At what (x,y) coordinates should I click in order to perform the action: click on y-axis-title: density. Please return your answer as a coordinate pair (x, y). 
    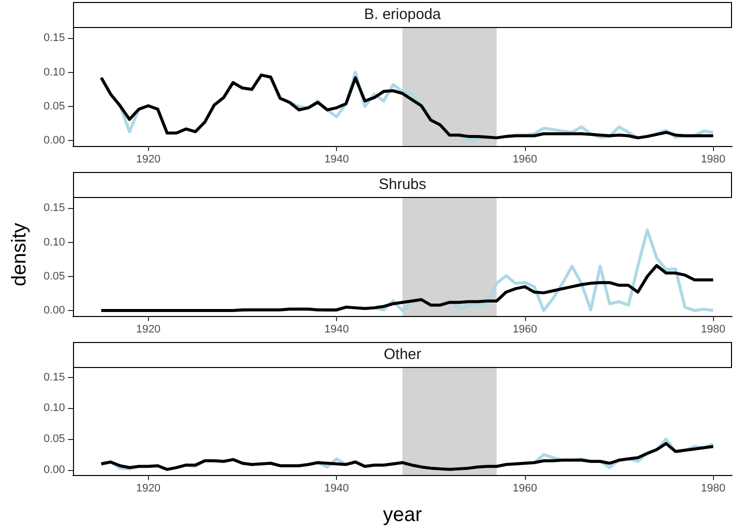
    Looking at the image, I should click on (20, 255).